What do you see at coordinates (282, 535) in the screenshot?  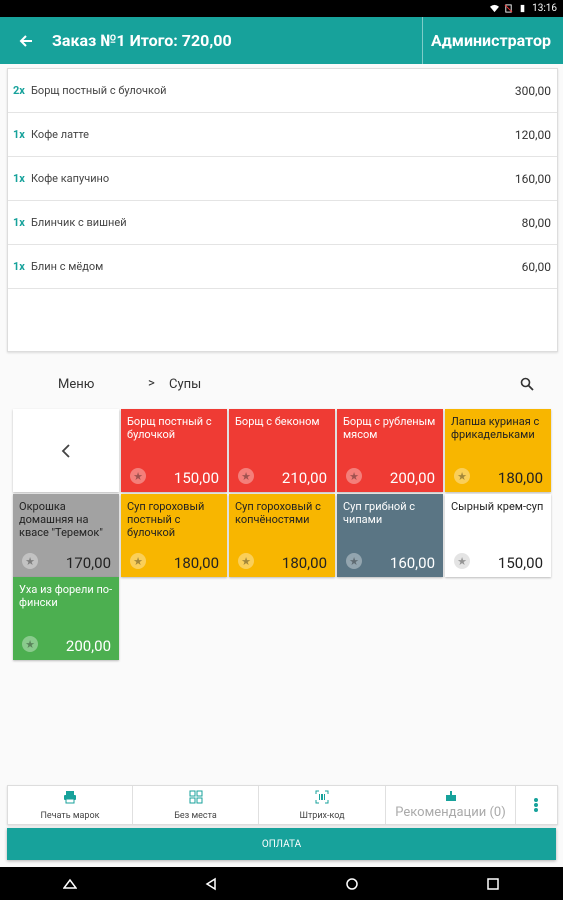 I see `menu-tile: Суп гороховый с копчёностями ★ 180,00` at bounding box center [282, 535].